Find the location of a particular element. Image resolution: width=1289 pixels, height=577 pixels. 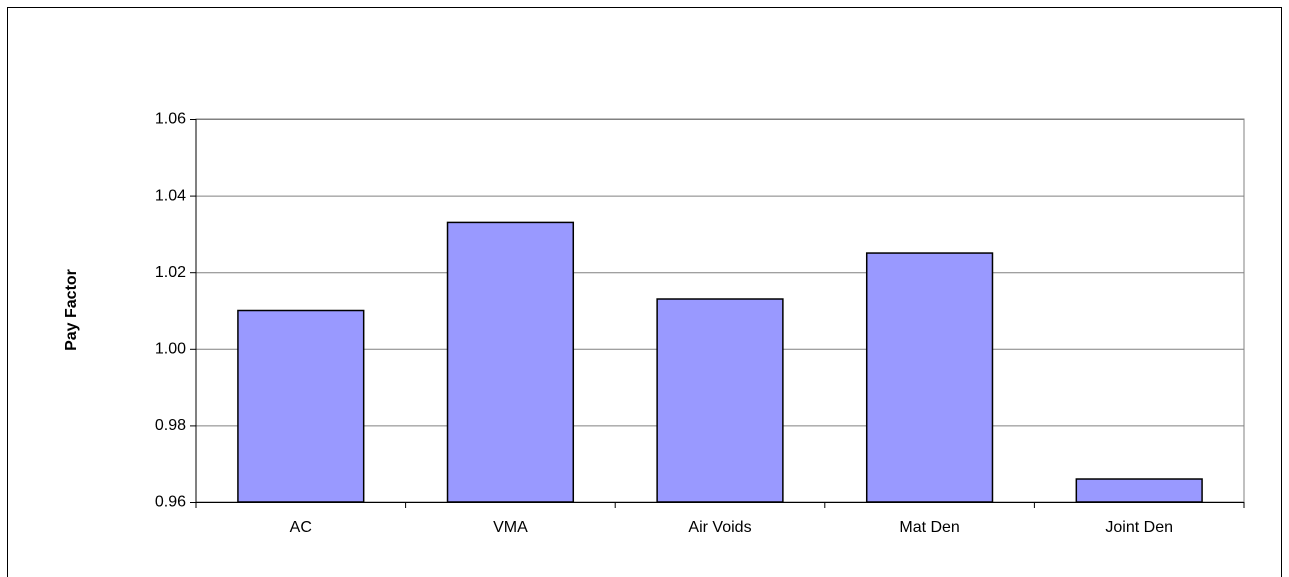

y-tick-label: 1.00 is located at coordinates (170, 349).